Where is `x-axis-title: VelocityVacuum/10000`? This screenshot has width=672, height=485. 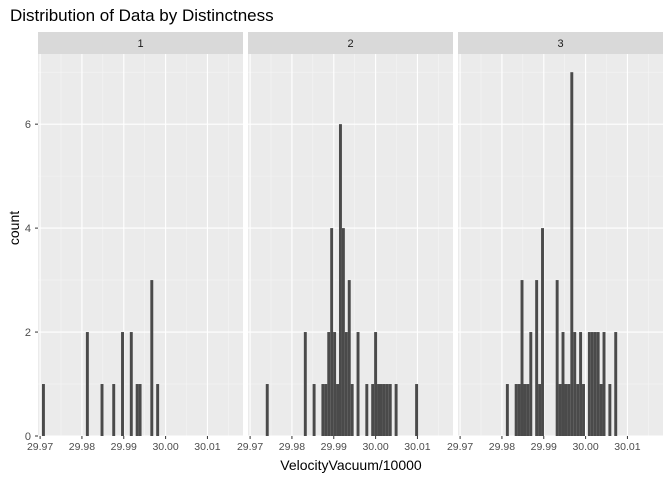 x-axis-title: VelocityVacuum/10000 is located at coordinates (351, 465).